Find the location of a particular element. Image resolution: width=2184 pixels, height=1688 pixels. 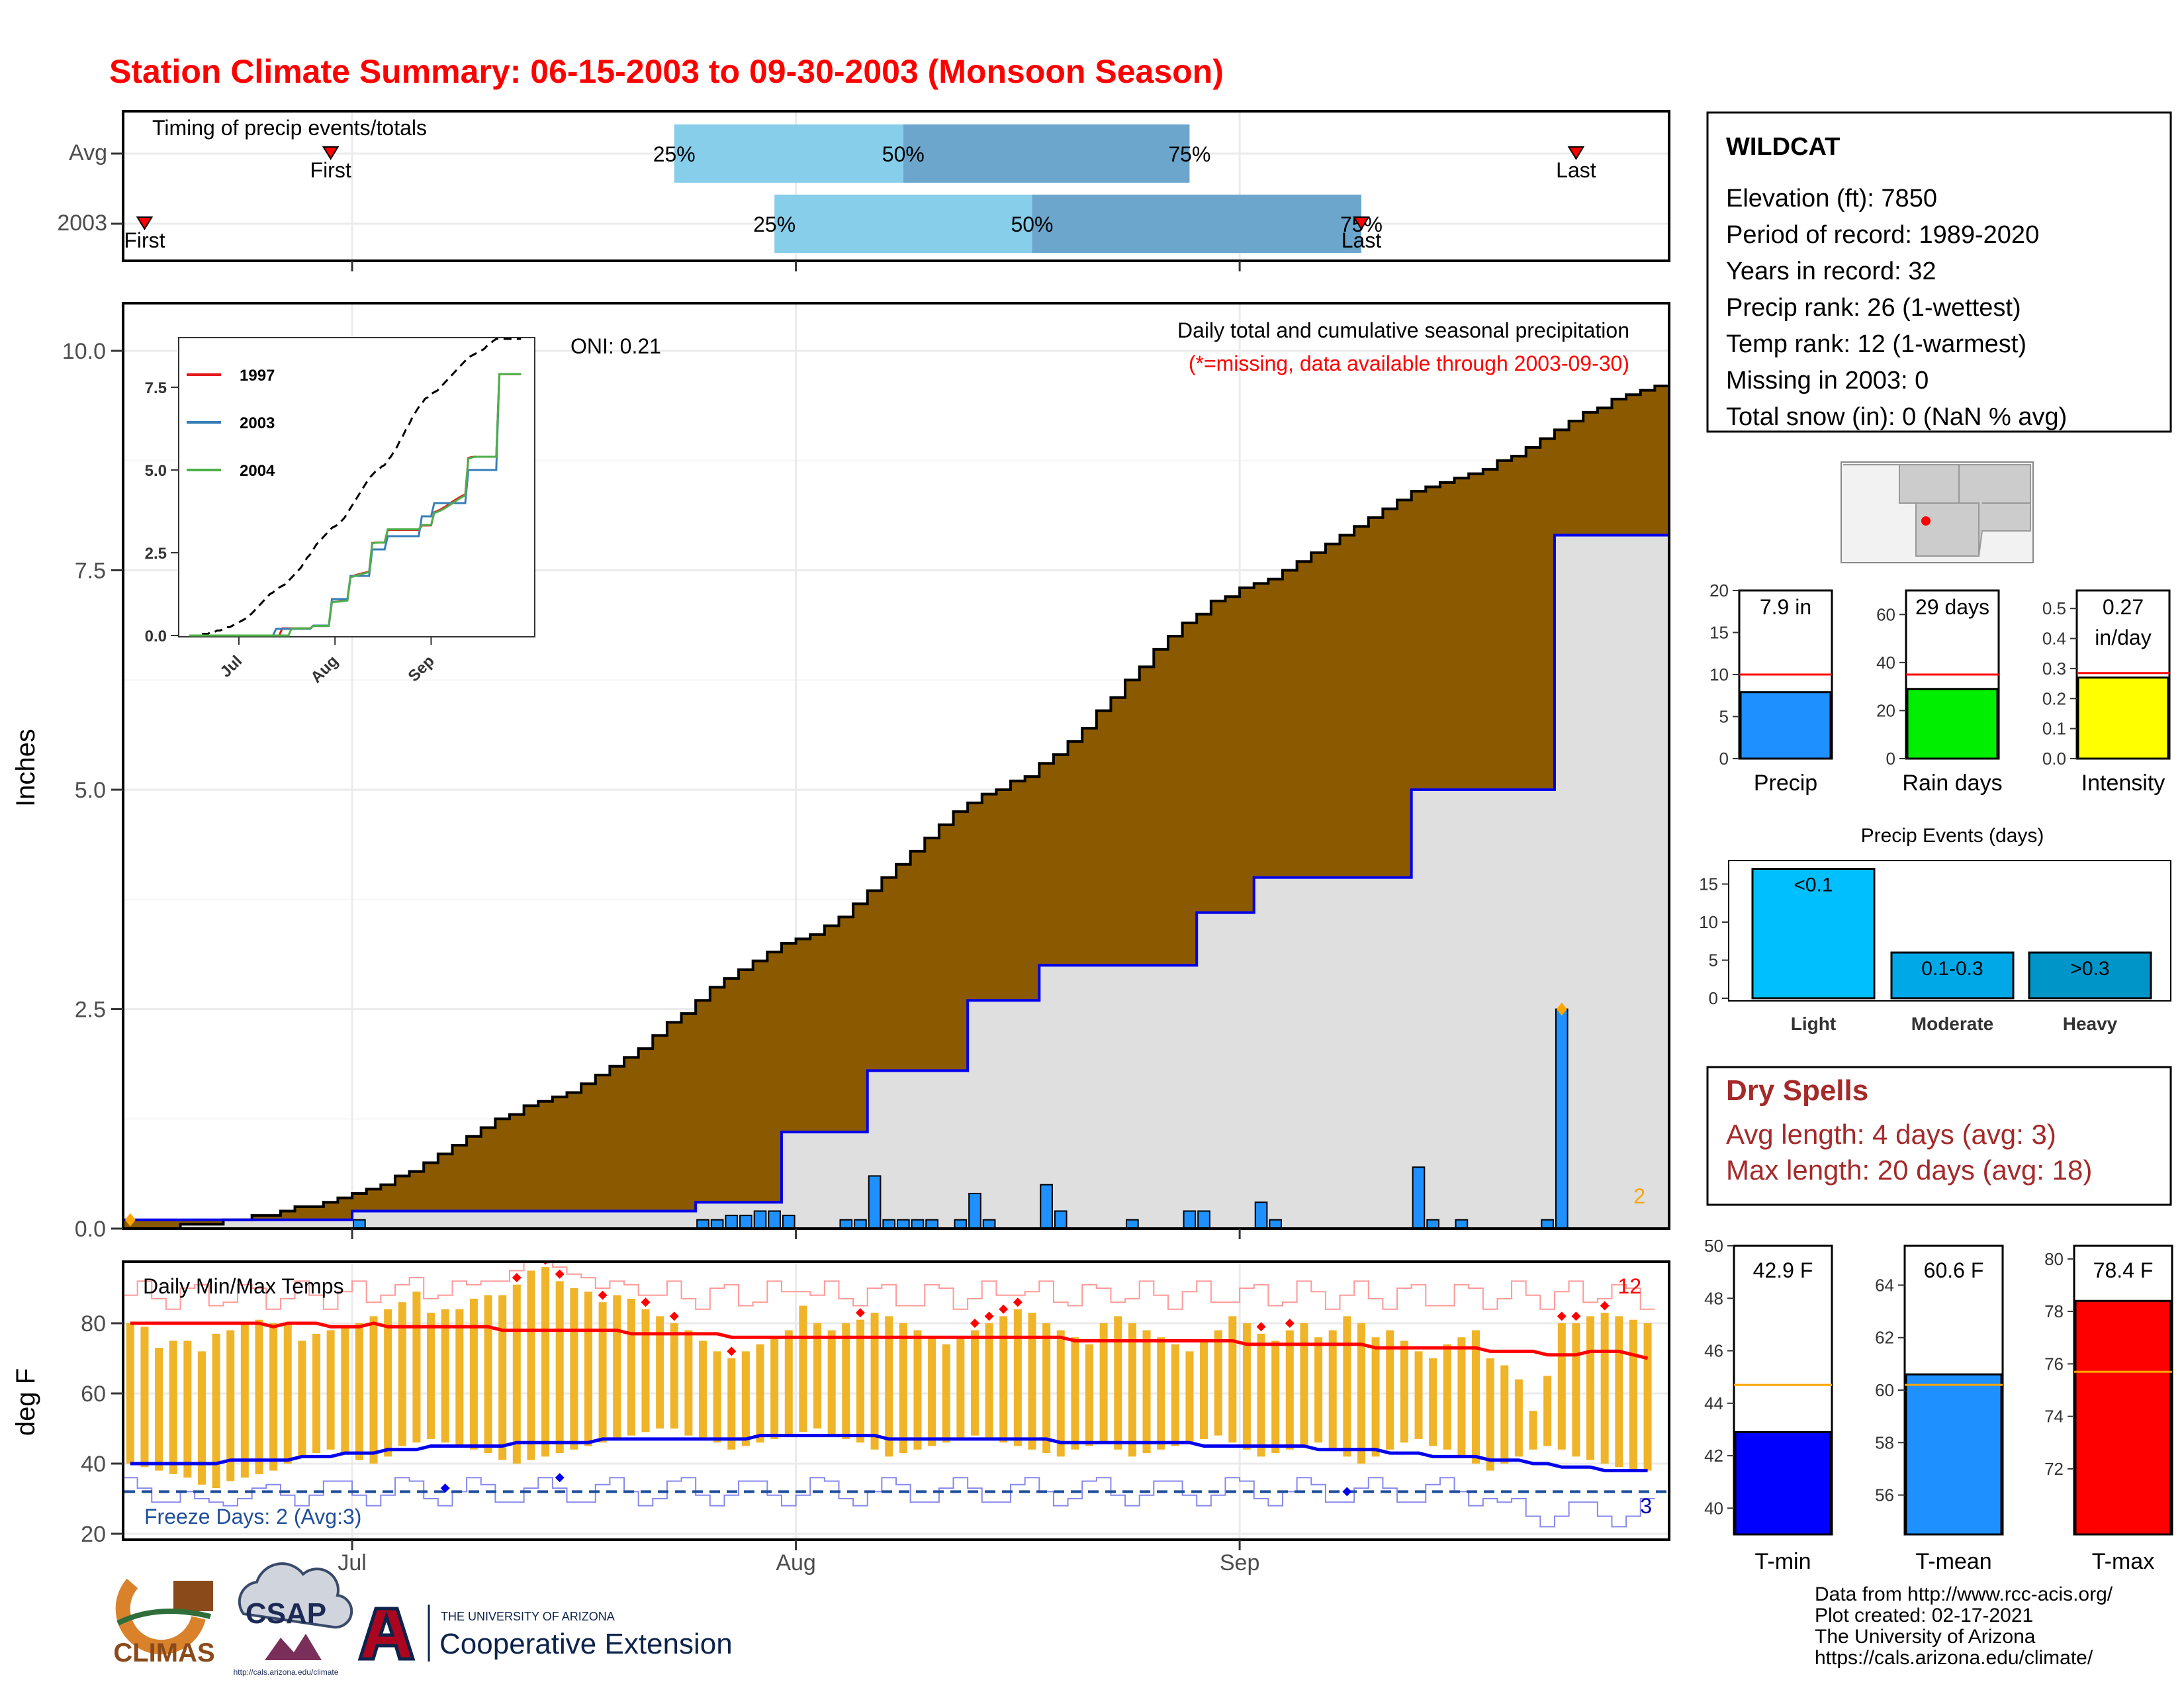

temp-summary-tick-label: 46 is located at coordinates (1713, 1351).